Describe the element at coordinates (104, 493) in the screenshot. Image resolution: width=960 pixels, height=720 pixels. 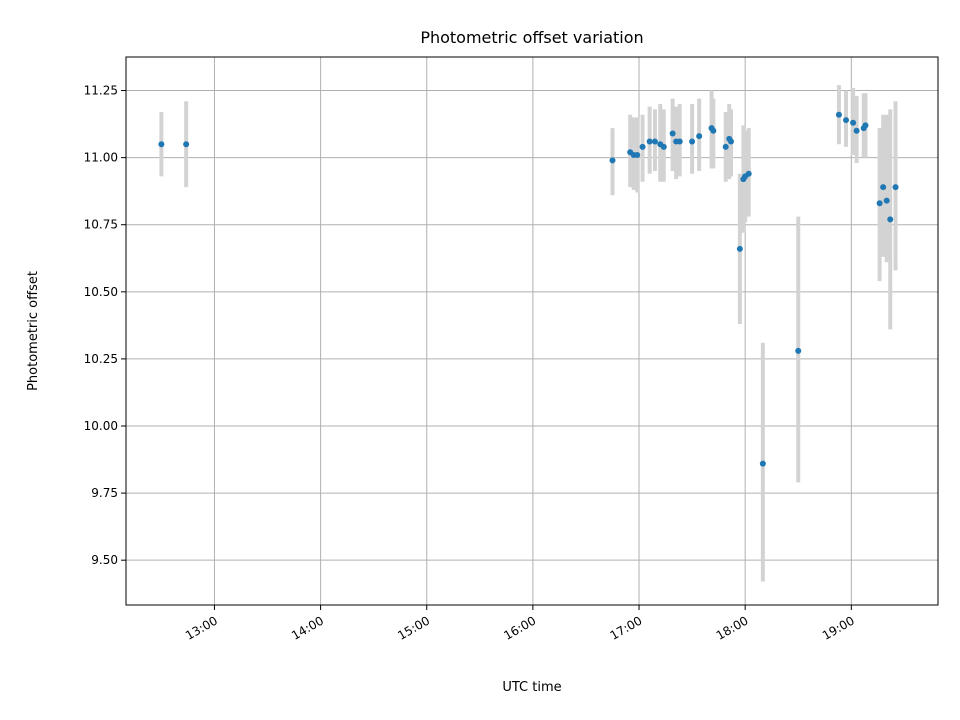
I see `y-tick-label: 9.75` at that location.